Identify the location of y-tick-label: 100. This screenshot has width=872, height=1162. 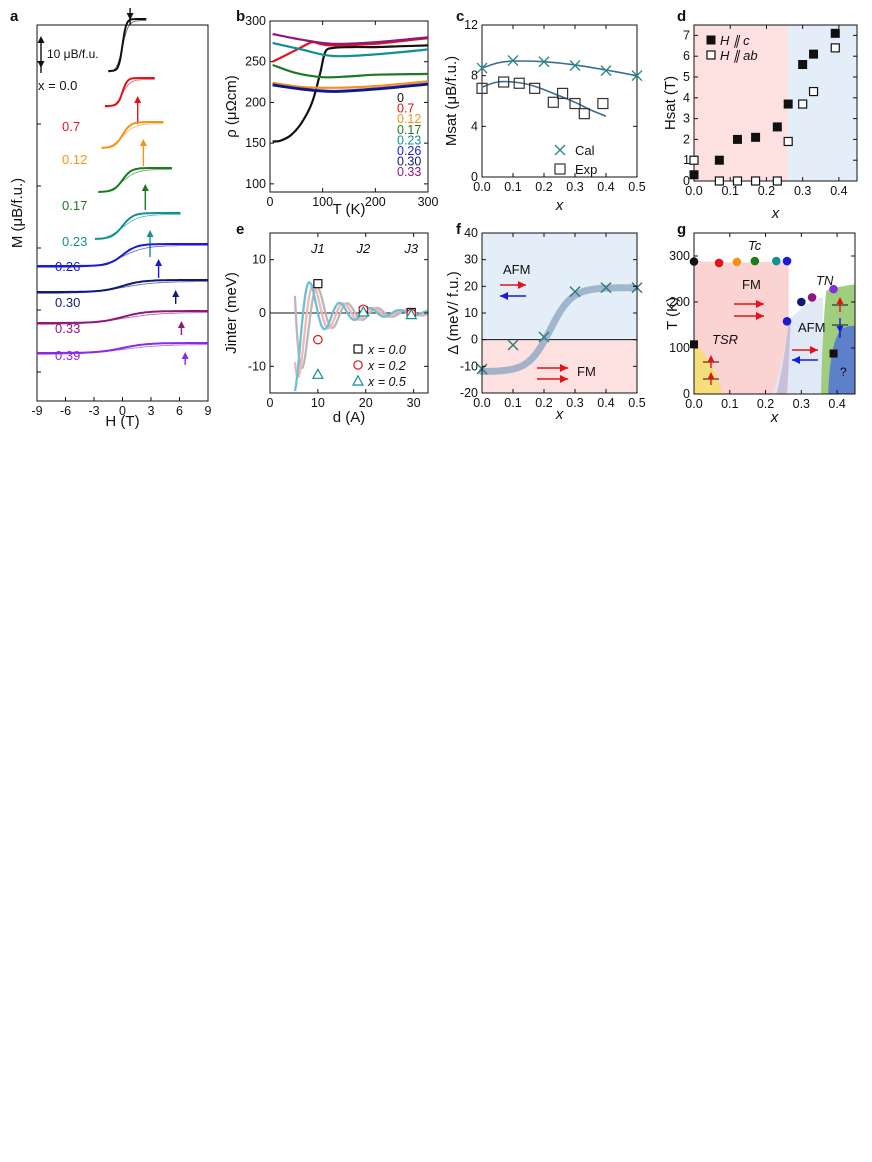
(679, 348).